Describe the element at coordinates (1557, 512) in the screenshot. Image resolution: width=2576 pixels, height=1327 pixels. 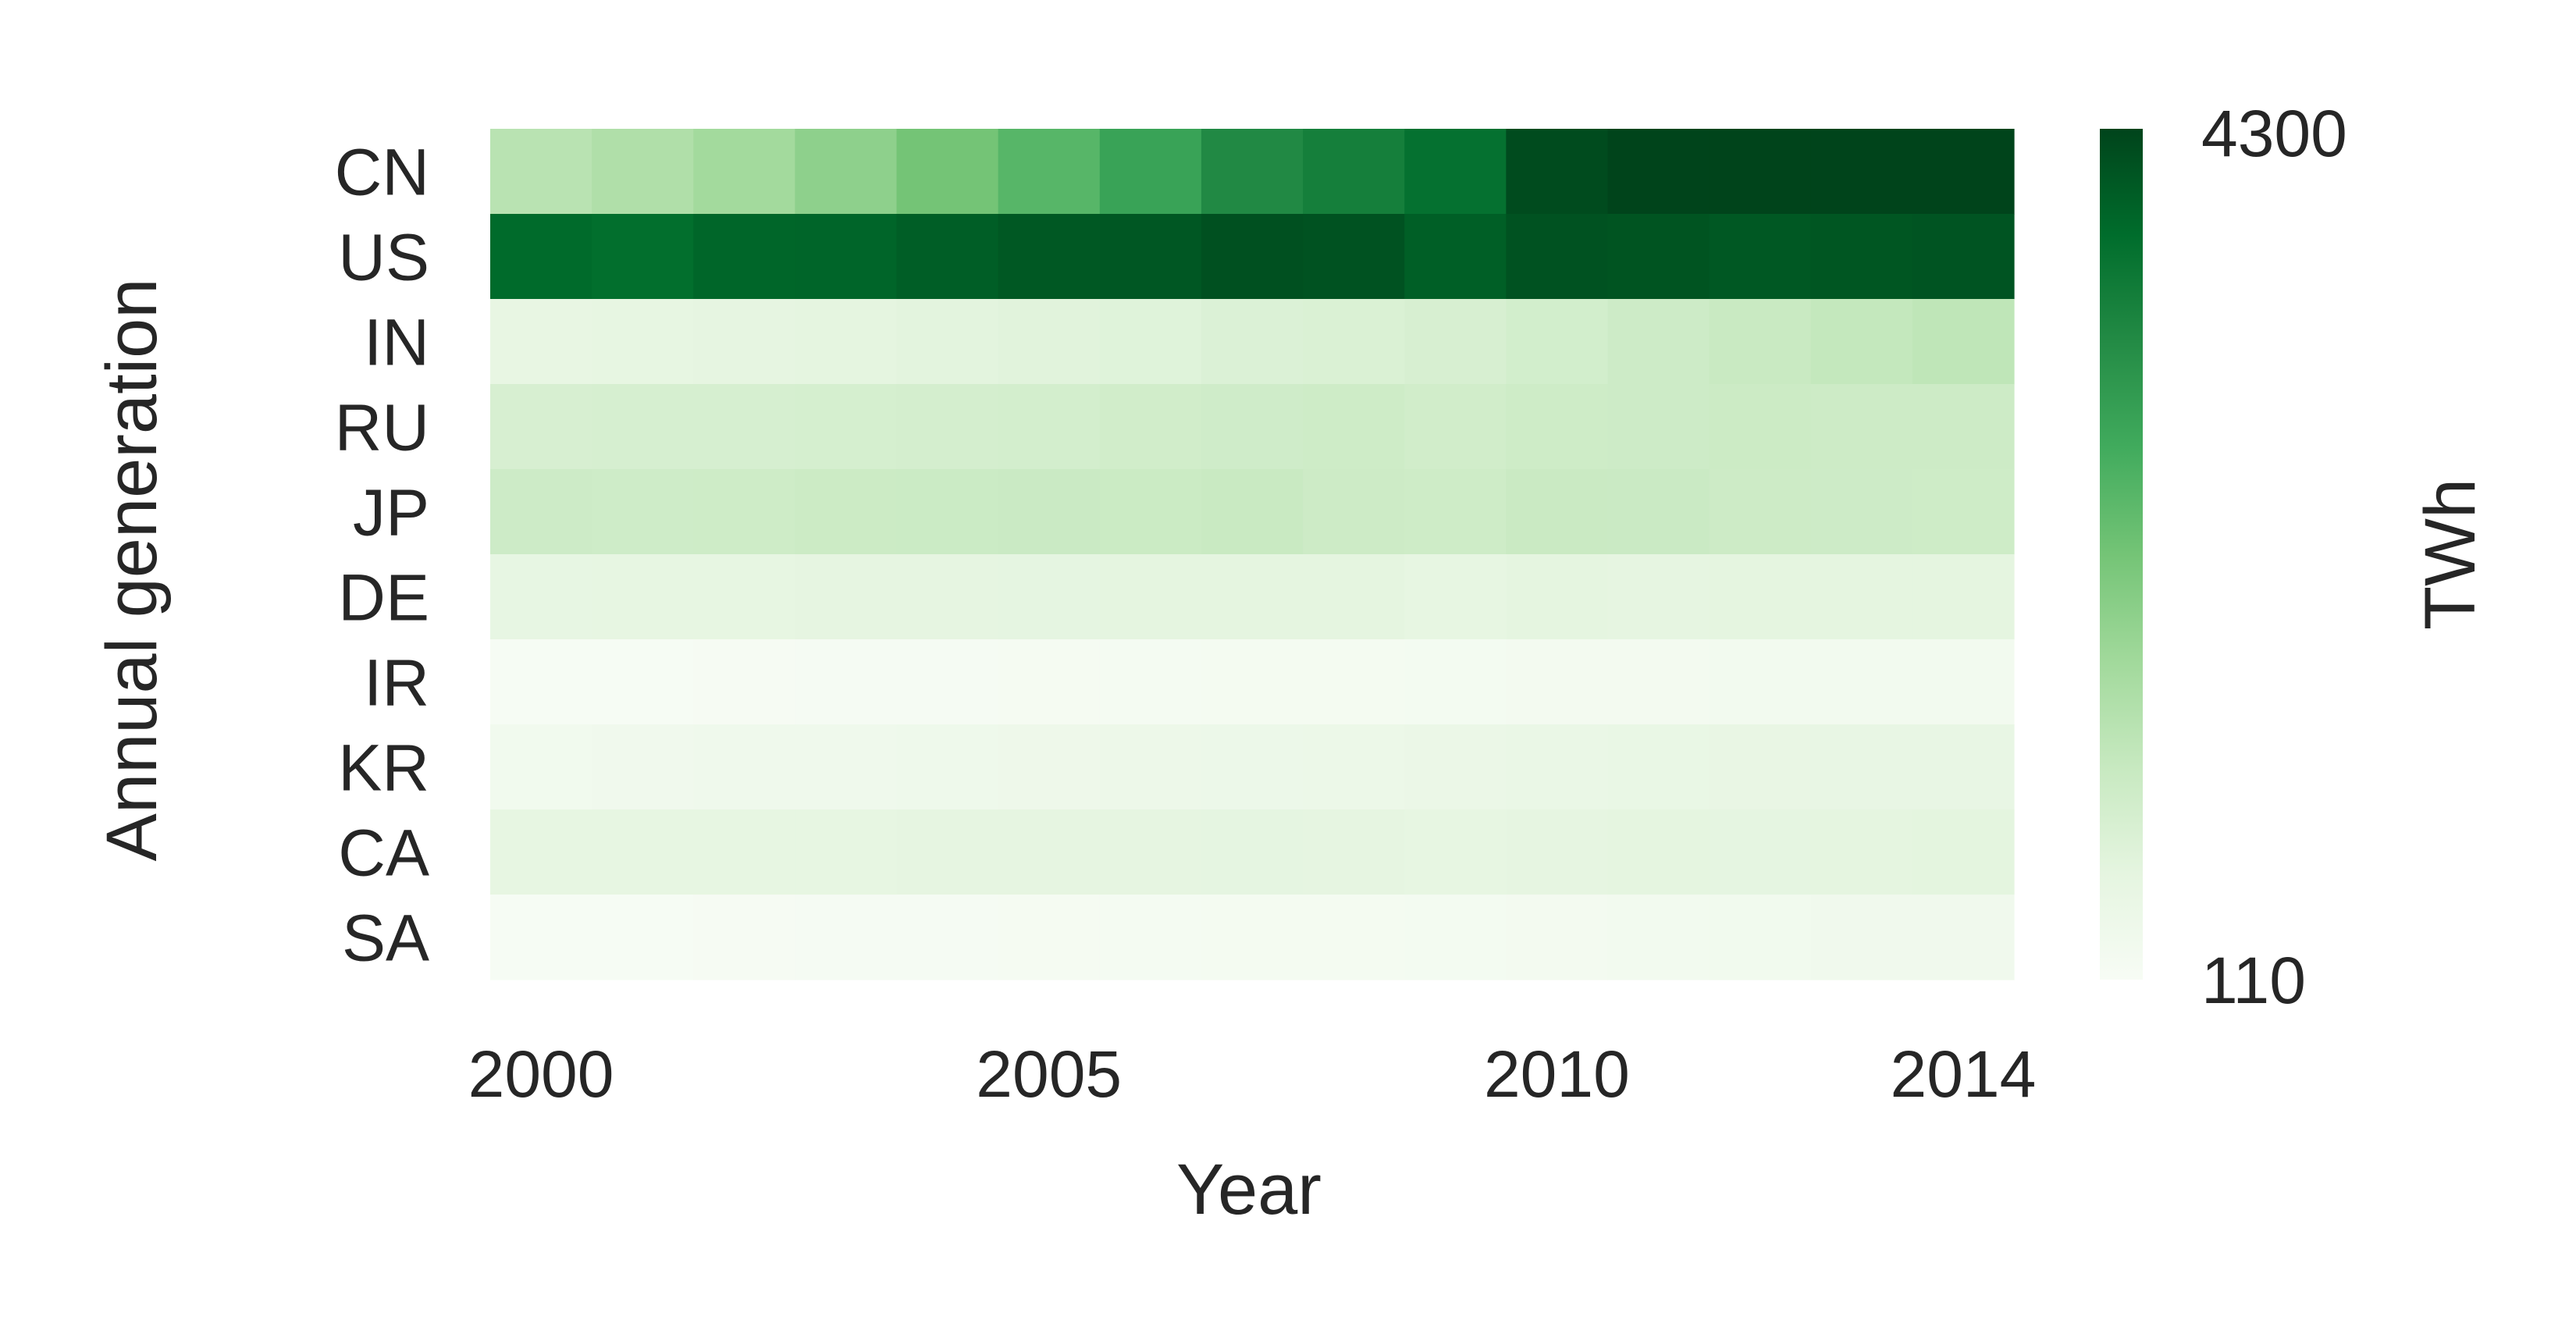
I see `heatmap-cell-JP-2010` at that location.